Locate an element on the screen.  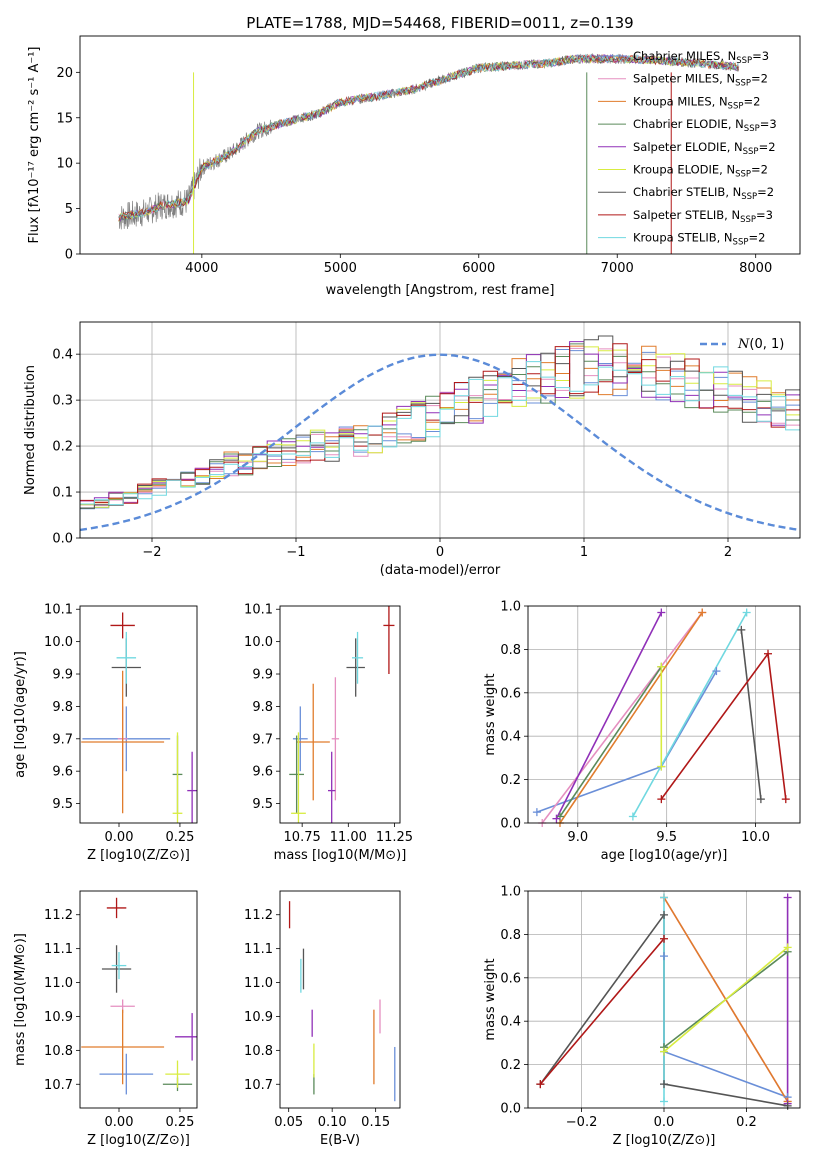
x-tick-label: −0.2 is located at coordinates (582, 1122).